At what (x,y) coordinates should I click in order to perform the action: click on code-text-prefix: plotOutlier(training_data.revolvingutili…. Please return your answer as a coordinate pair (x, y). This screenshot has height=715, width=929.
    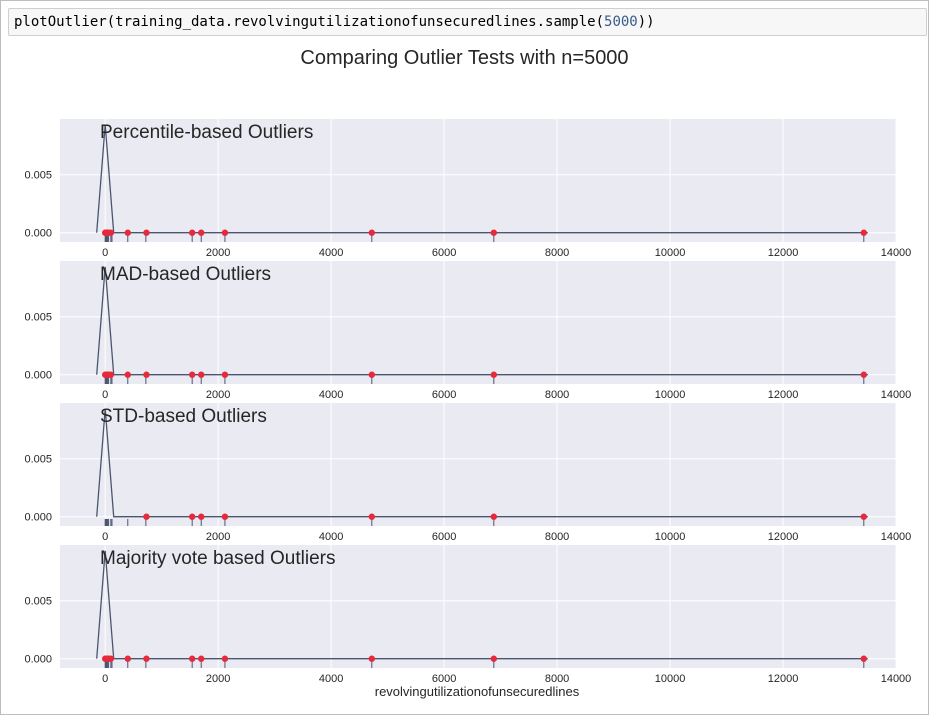
    Looking at the image, I should click on (309, 22).